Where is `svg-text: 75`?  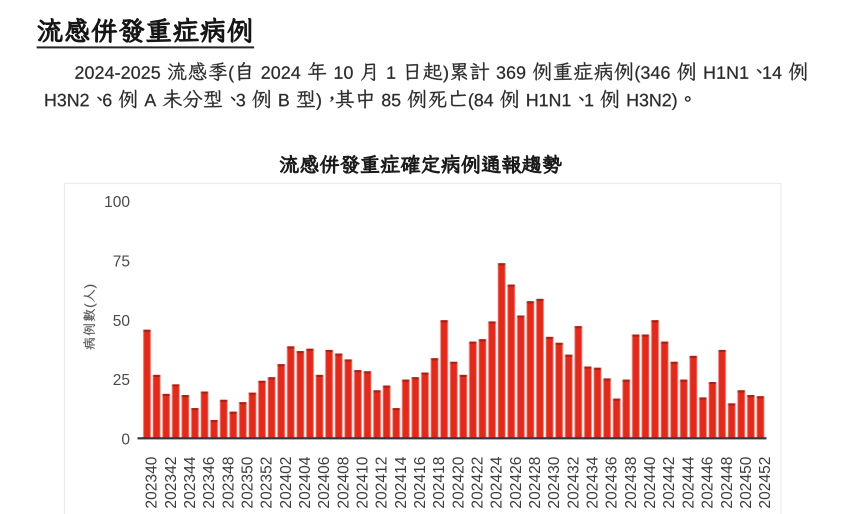 svg-text: 75 is located at coordinates (121, 261).